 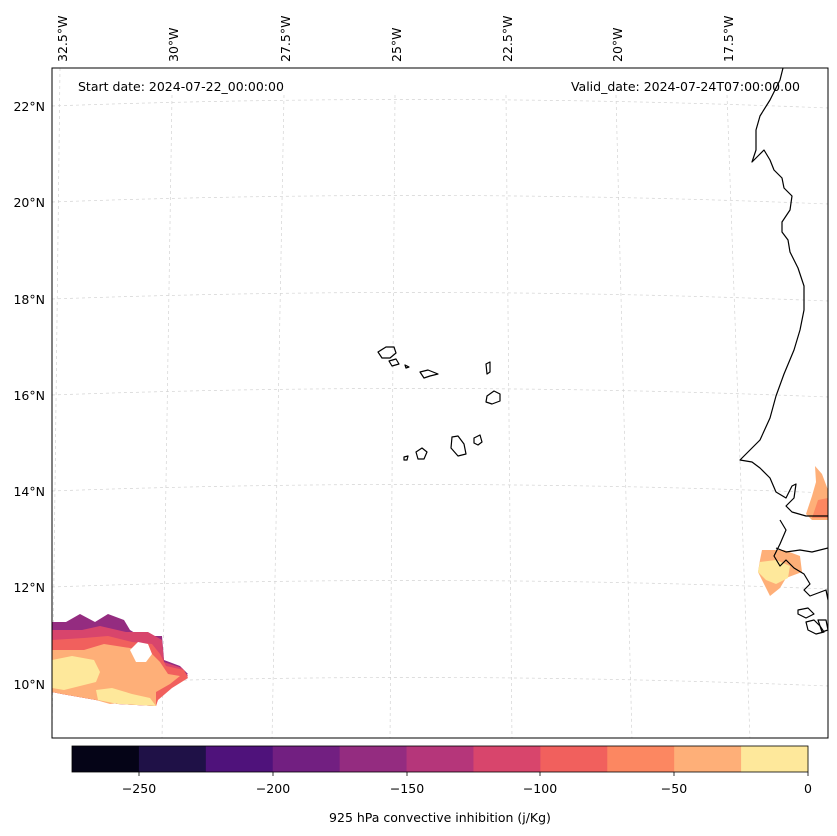 I want to click on colorbar-title: 925 hPa convective inhibition (j/Kg), so click(x=440, y=817).